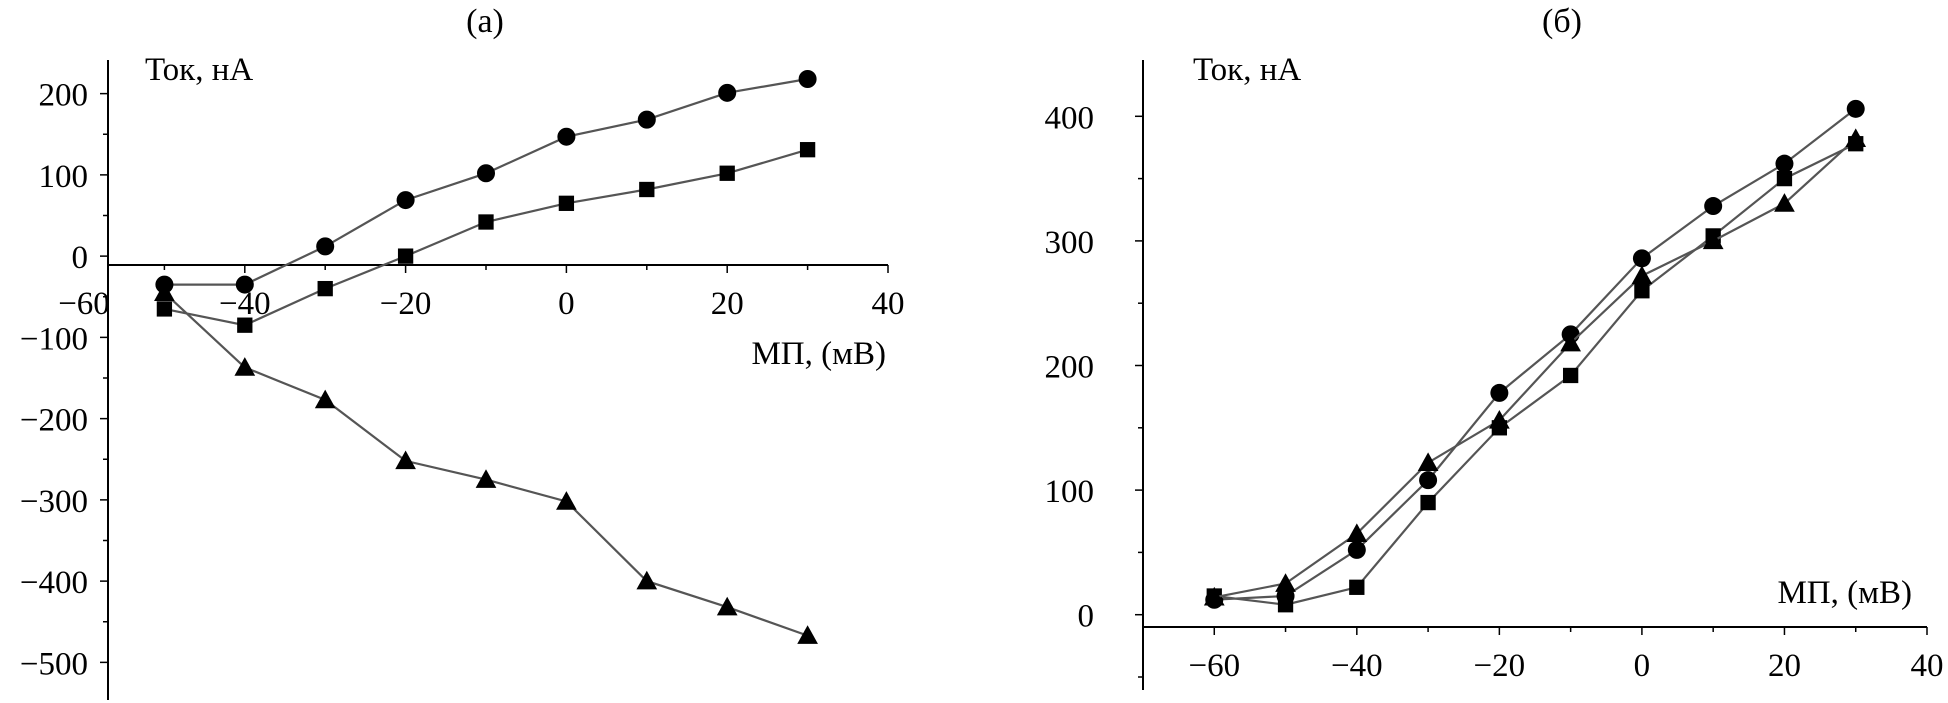  I want to click on y-tick-label: 300, so click(1070, 243).